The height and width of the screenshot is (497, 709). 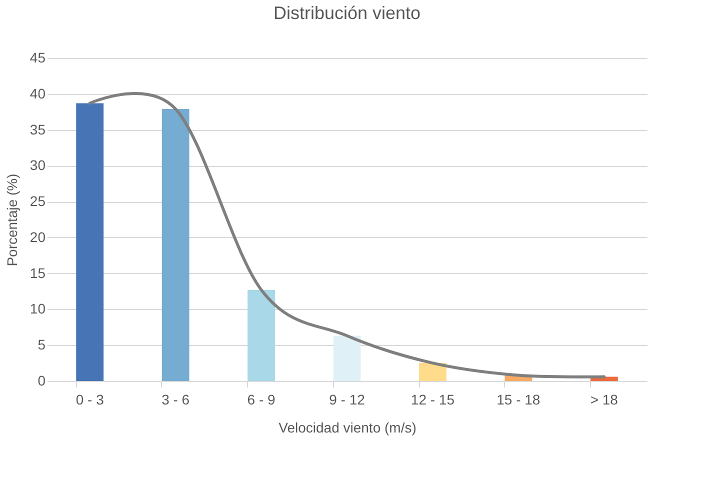 What do you see at coordinates (261, 400) in the screenshot?
I see `x-tick-label: 6 - 9` at bounding box center [261, 400].